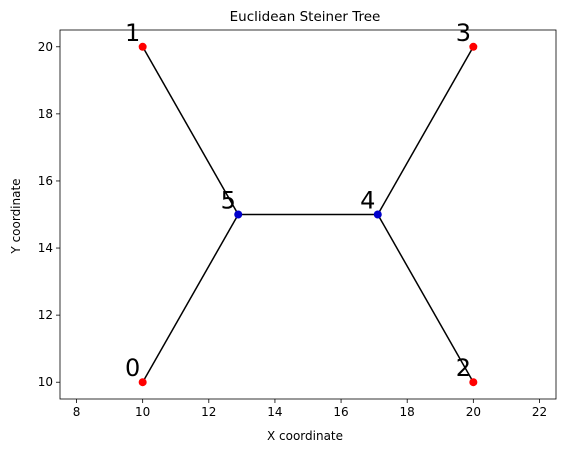 The image size is (563, 453). I want to click on x-tick-label-10: 10, so click(142, 412).